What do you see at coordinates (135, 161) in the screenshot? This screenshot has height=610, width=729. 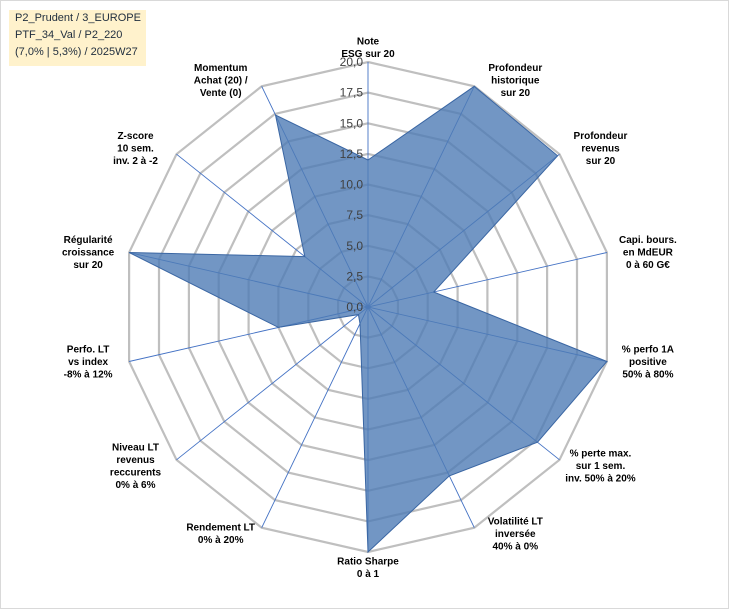 I see `category-label-line: inv. 2 à -2` at bounding box center [135, 161].